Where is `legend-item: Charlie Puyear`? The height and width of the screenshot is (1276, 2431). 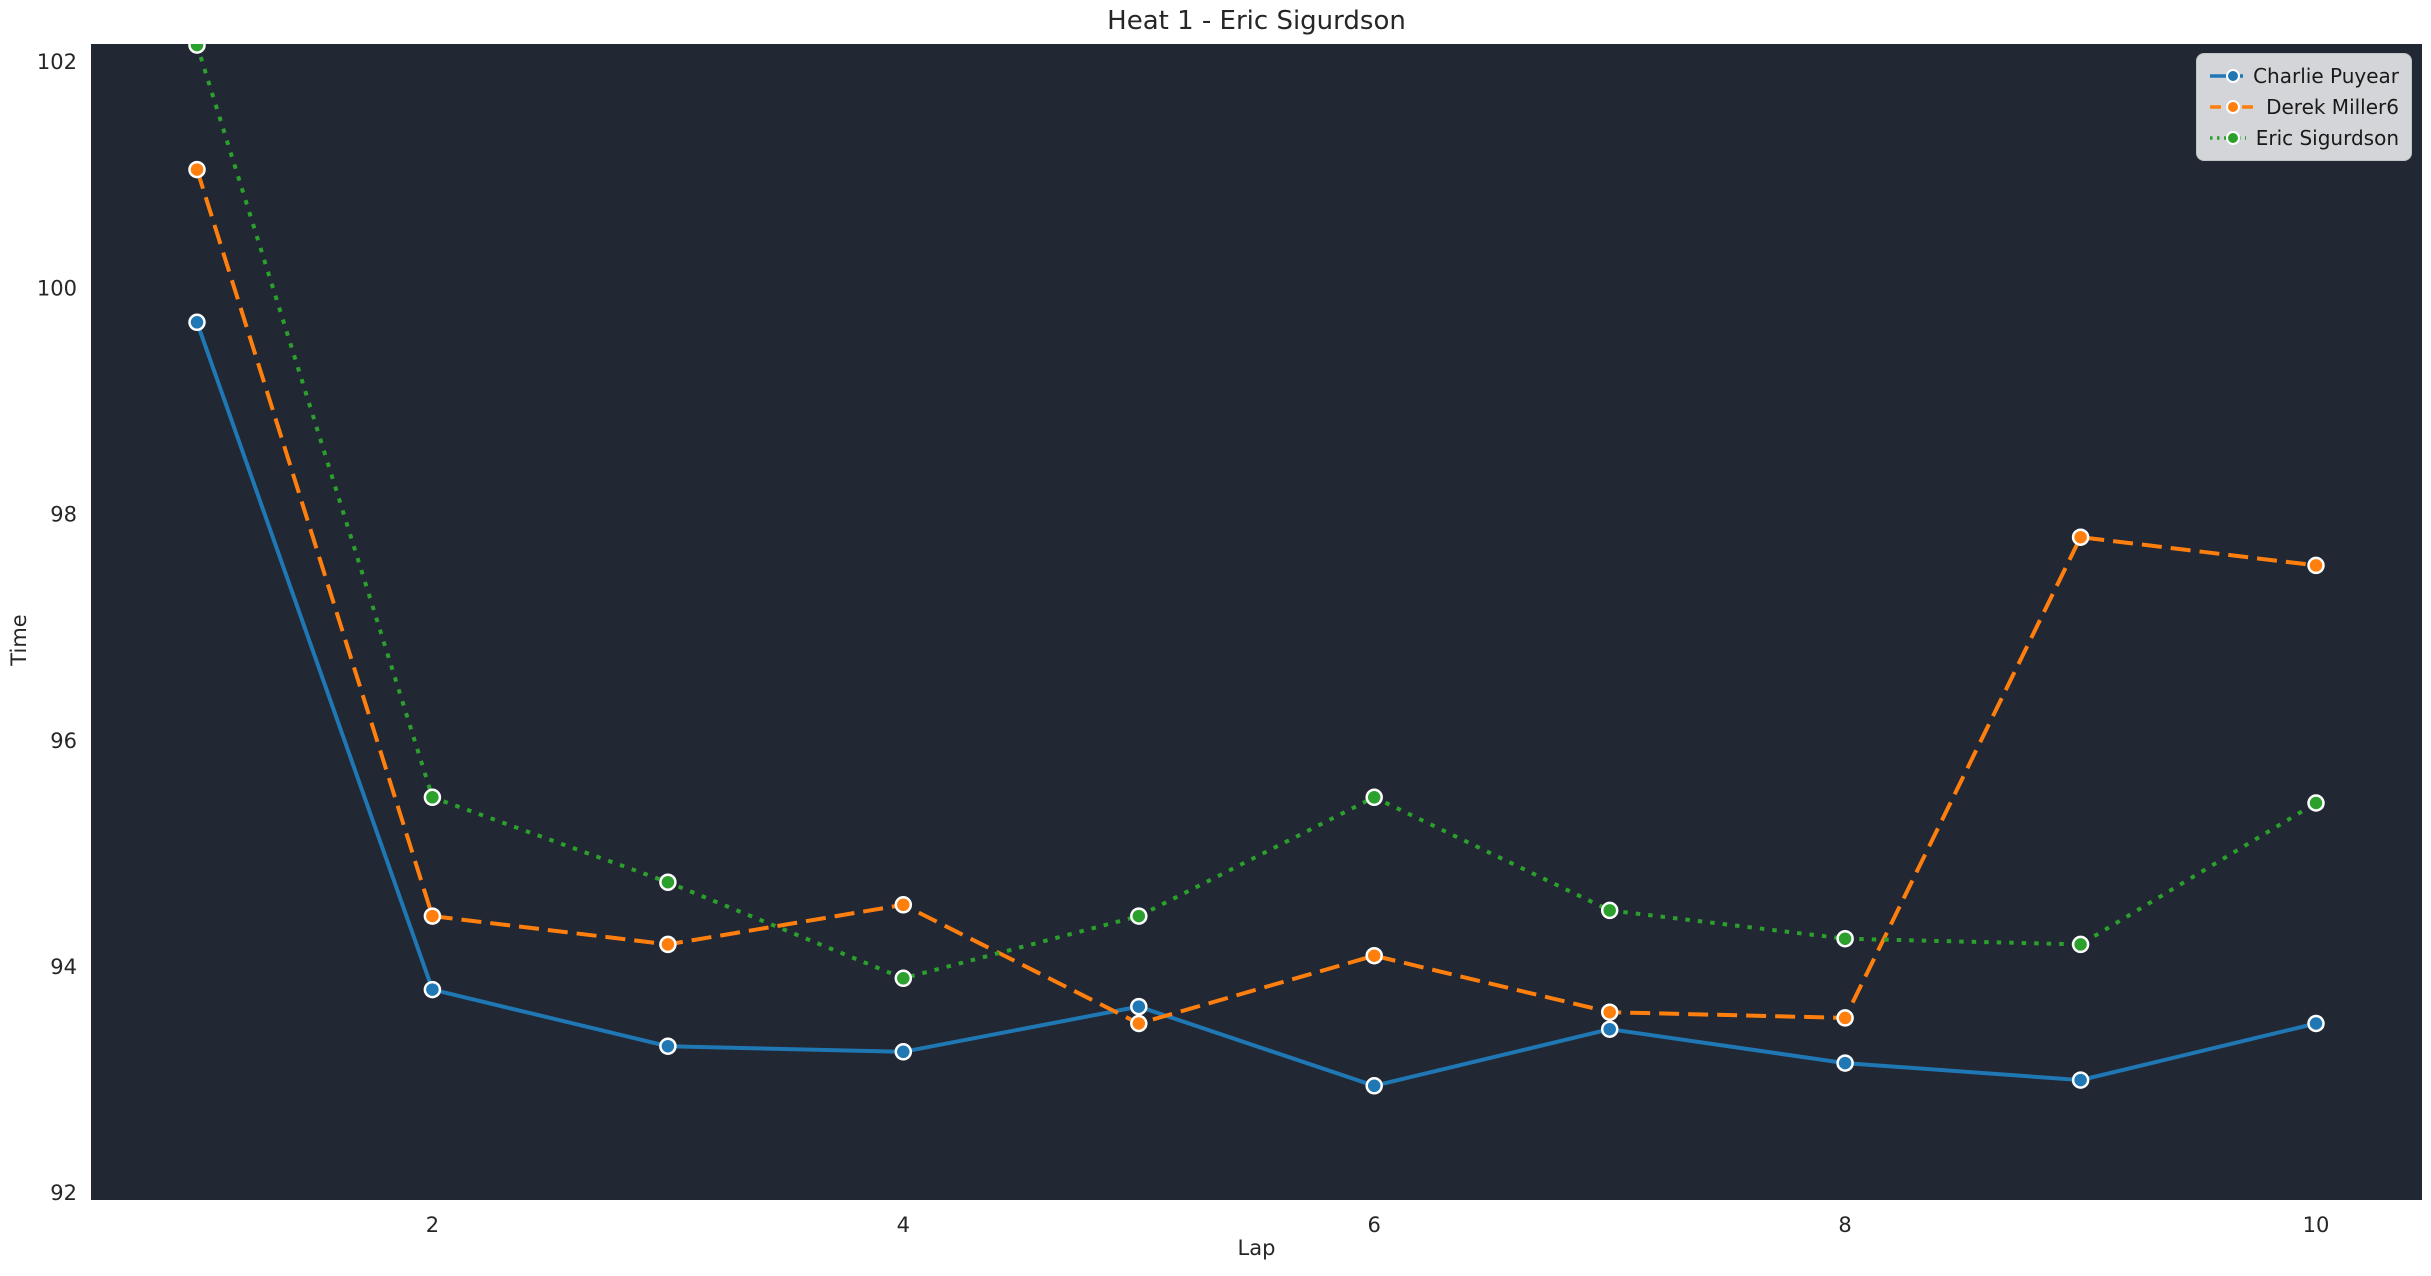 legend-item: Charlie Puyear is located at coordinates (2304, 76).